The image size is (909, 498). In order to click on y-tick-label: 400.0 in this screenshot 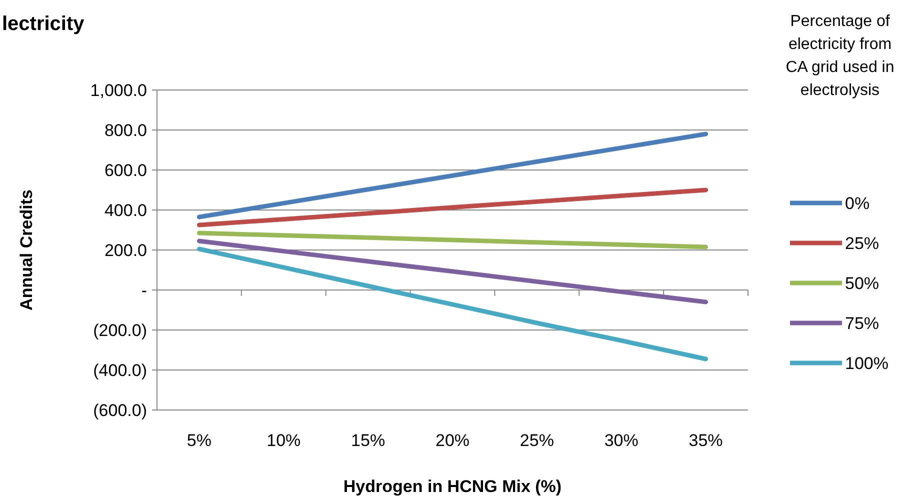, I will do `click(125, 210)`.